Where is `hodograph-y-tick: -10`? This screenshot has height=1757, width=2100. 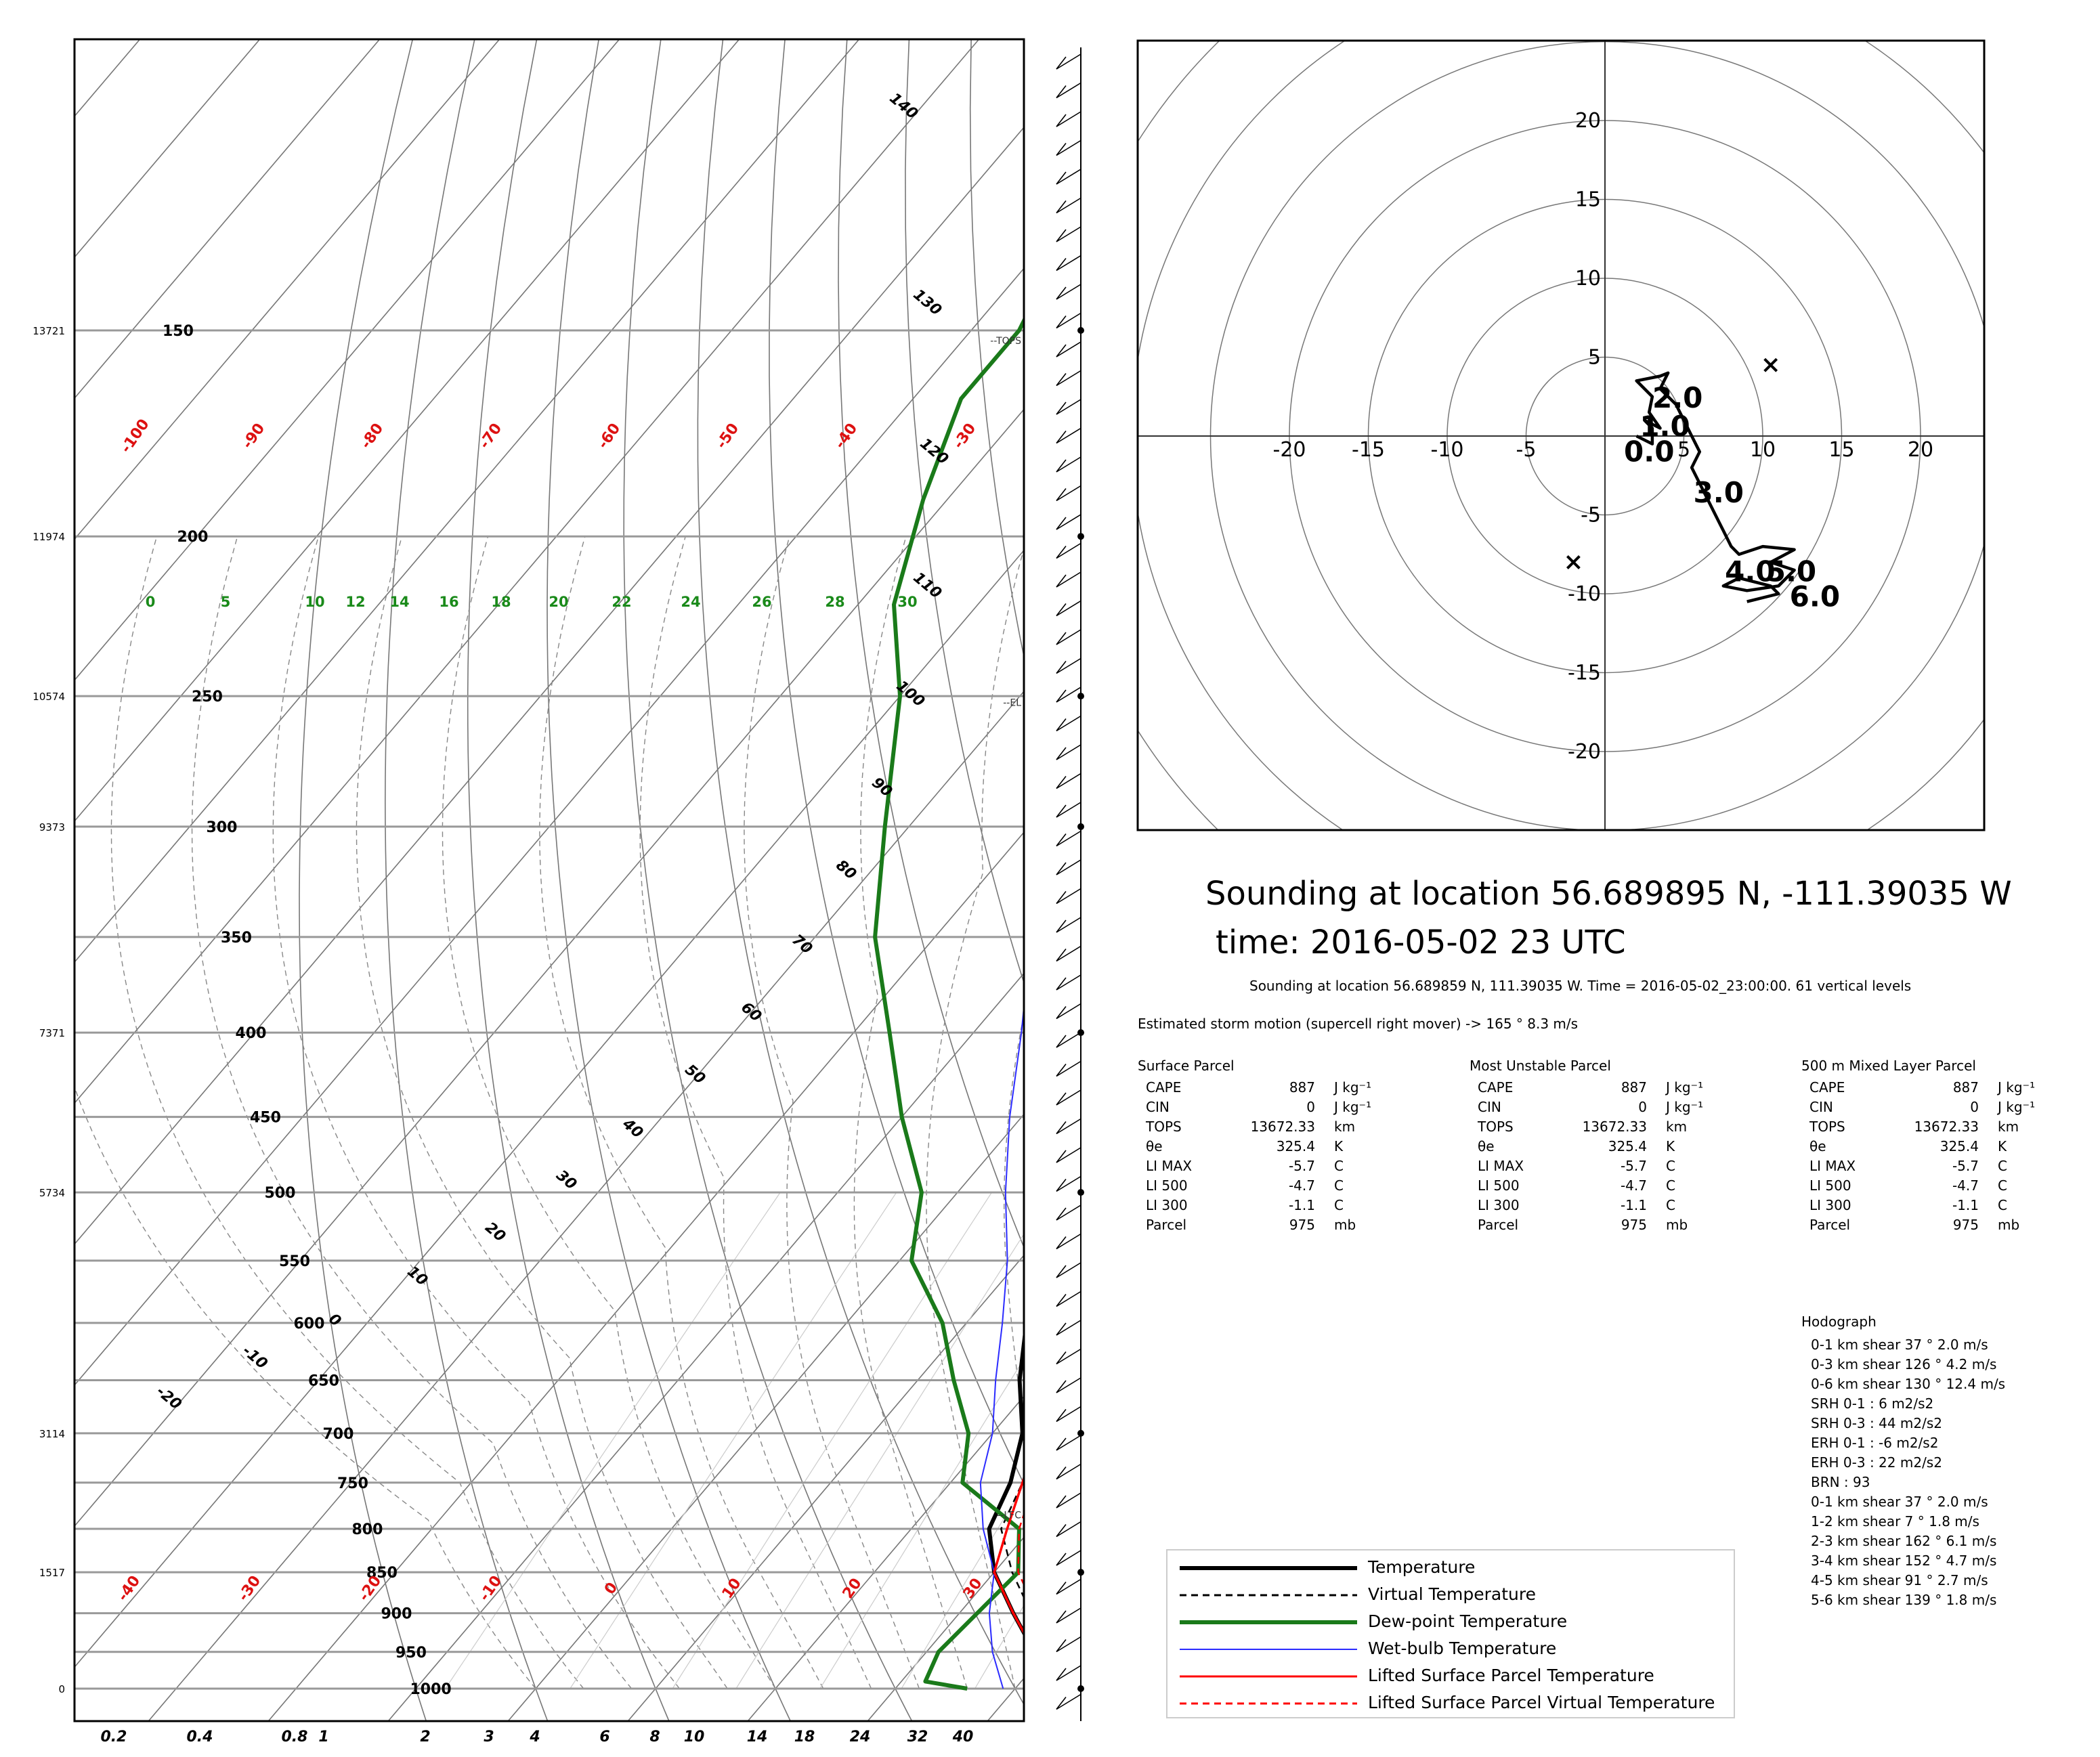 hodograph-y-tick: -10 is located at coordinates (1584, 594).